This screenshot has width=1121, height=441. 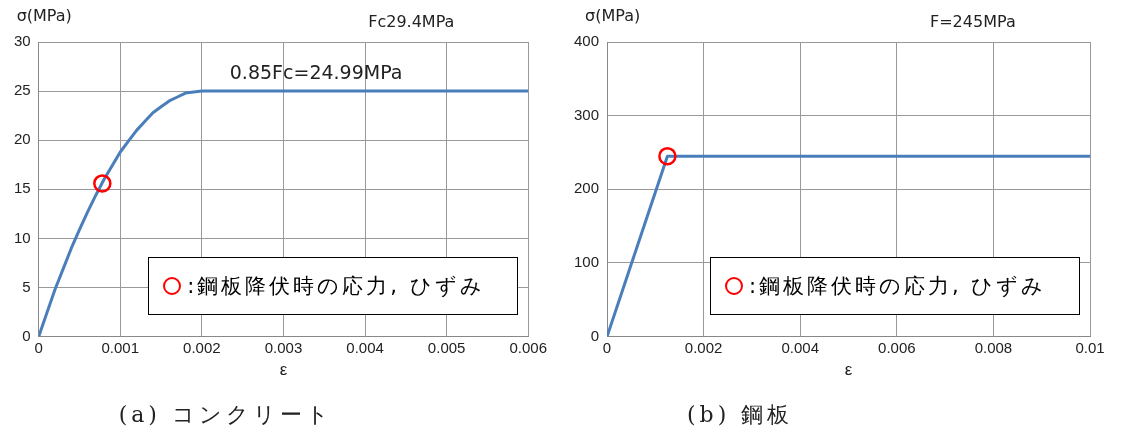 What do you see at coordinates (587, 262) in the screenshot?
I see `y-tick-label: 100` at bounding box center [587, 262].